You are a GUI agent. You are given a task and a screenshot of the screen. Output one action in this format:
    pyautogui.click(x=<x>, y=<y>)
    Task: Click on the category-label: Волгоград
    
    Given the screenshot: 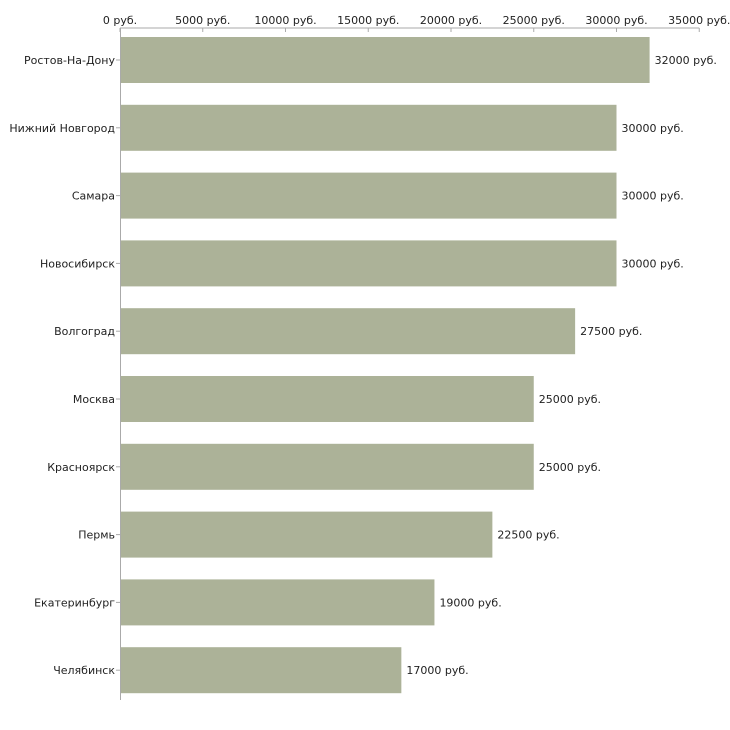 What is the action you would take?
    pyautogui.click(x=84, y=331)
    